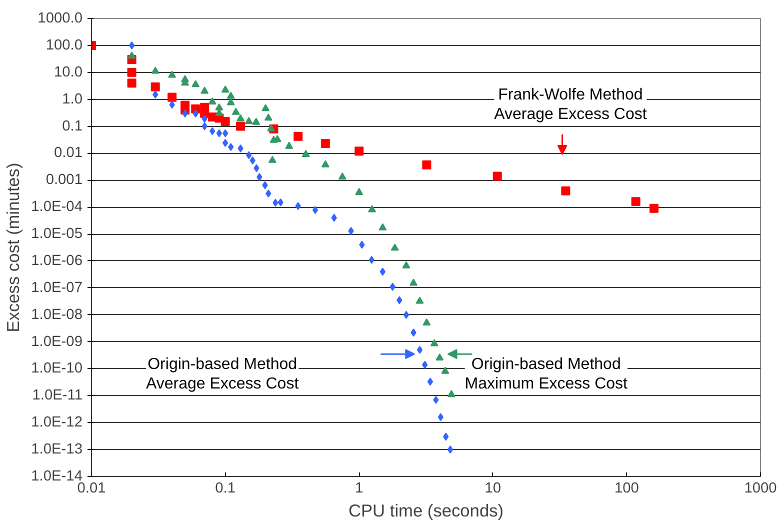 The height and width of the screenshot is (523, 782). Describe the element at coordinates (13, 247) in the screenshot. I see `y-axis-title: Excess cost (minutes)` at that location.